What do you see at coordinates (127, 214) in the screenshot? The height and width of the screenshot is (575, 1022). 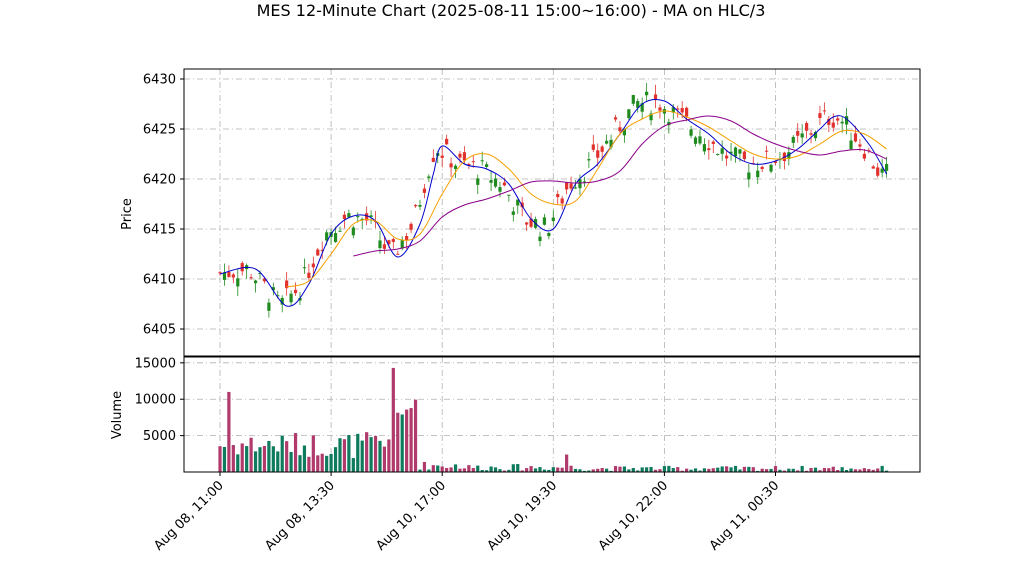 I see `price-axis-label: Price` at bounding box center [127, 214].